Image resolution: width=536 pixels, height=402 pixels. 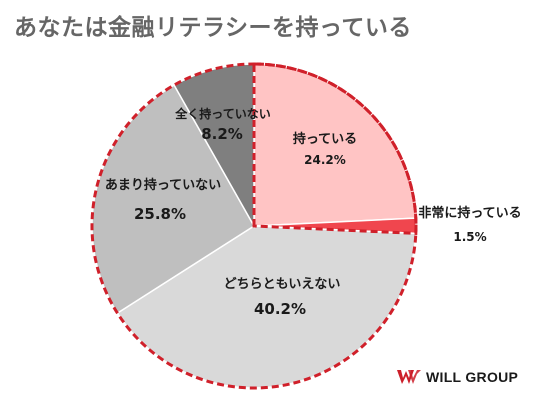 I want to click on slice-label-group-hijou: 非常に持っている 1.5%, so click(x=469, y=224).